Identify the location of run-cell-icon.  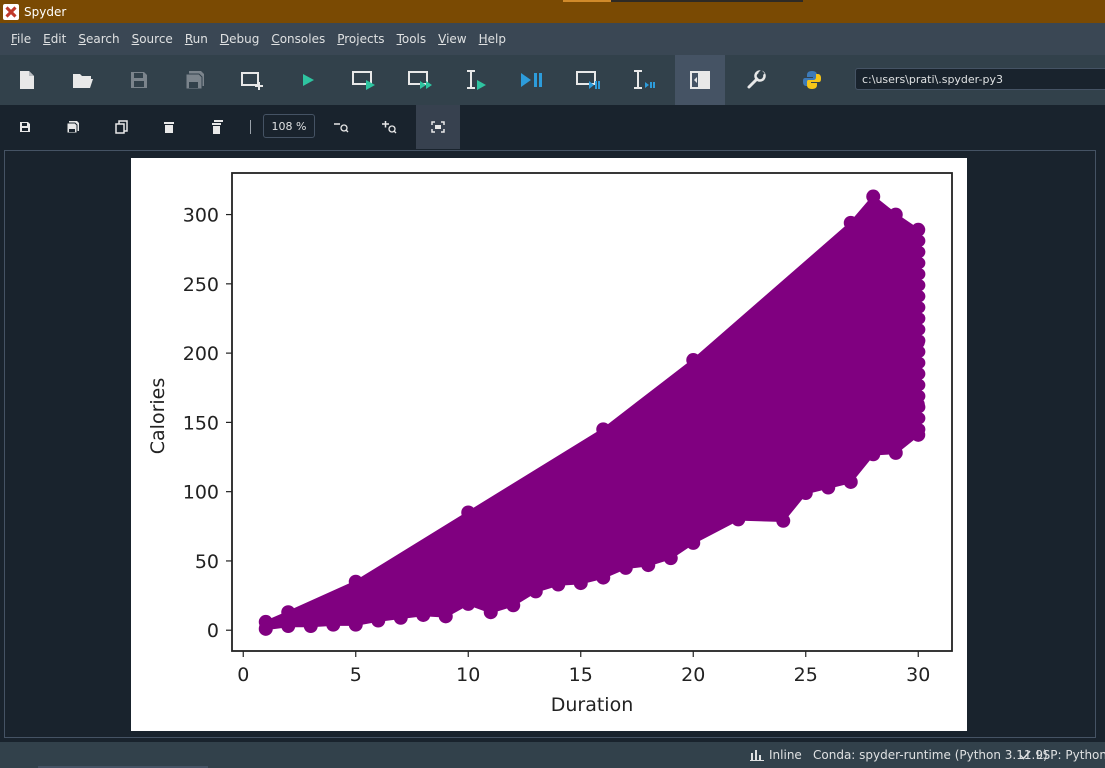
(363, 80).